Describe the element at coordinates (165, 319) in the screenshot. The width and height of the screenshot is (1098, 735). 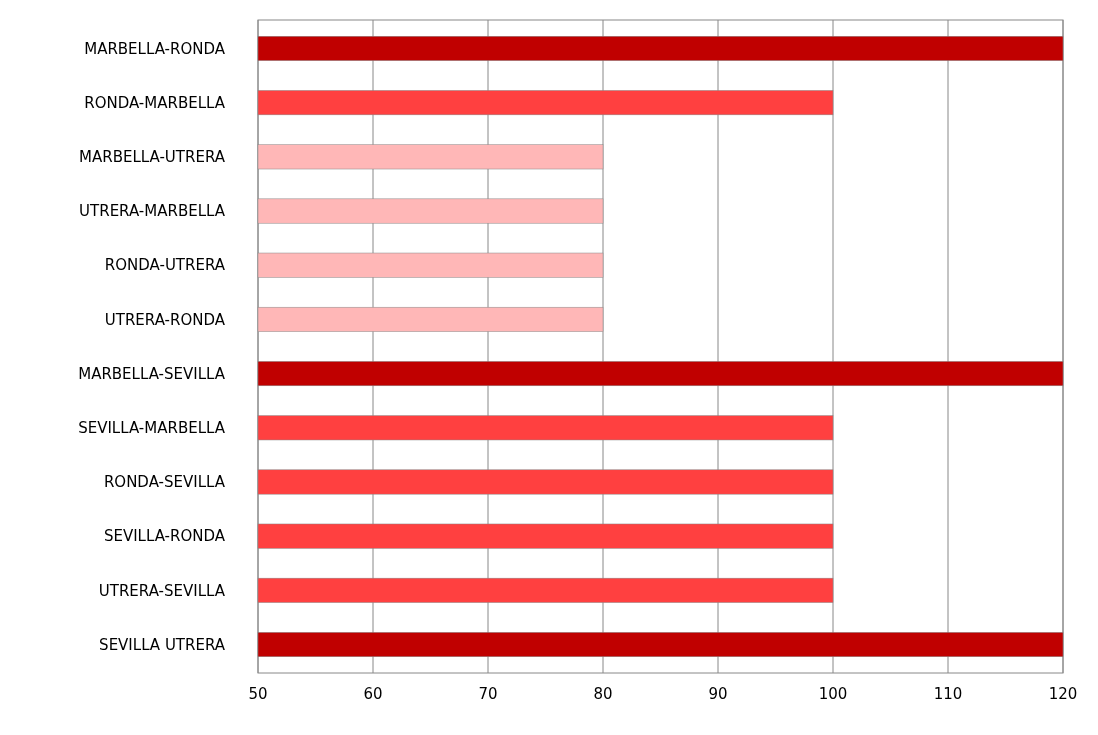
I see `y-tick-label: UTRERA-RONDA` at that location.